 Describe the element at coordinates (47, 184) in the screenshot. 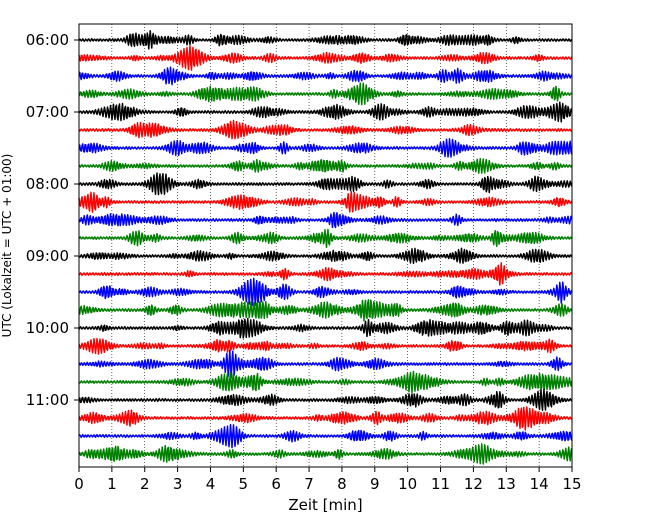

I see `y-tick-label: 08:00` at that location.